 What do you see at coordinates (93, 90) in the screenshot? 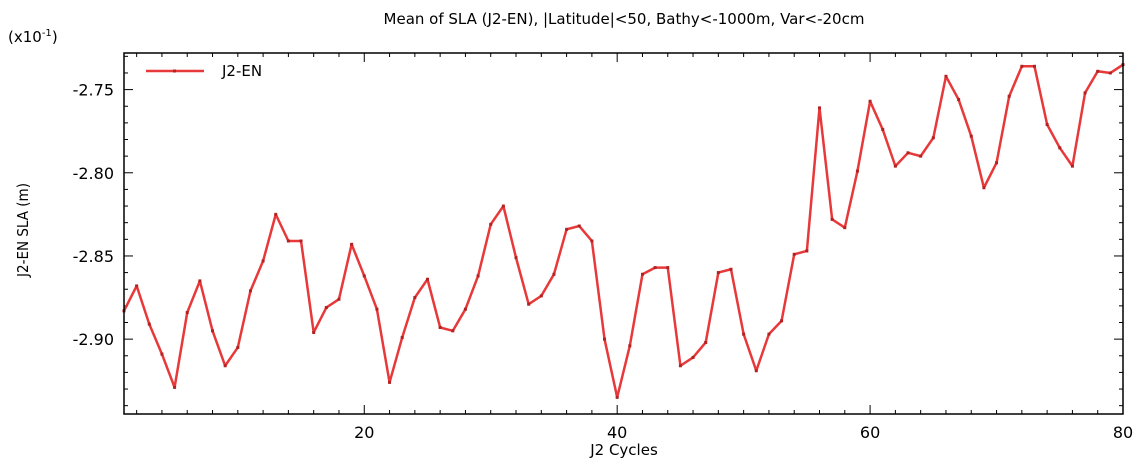
I see `y-tick-label: -2.75` at bounding box center [93, 90].